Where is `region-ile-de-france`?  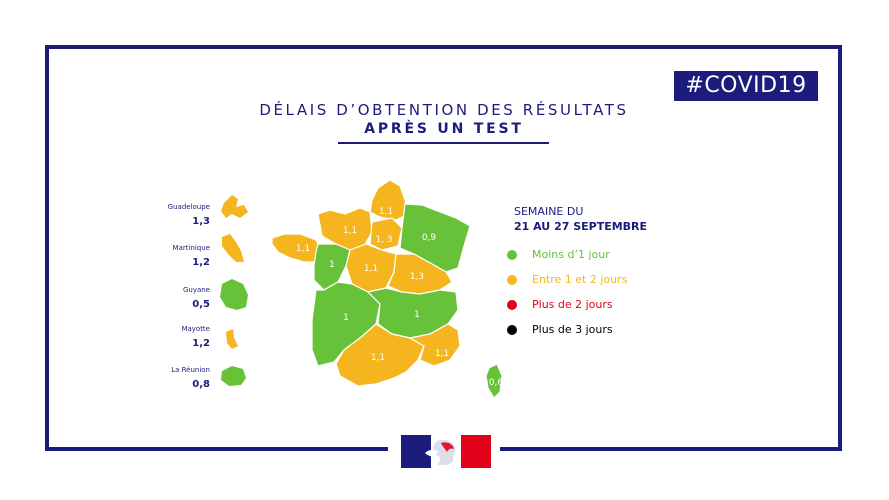
region-ile-de-france is located at coordinates (386, 234).